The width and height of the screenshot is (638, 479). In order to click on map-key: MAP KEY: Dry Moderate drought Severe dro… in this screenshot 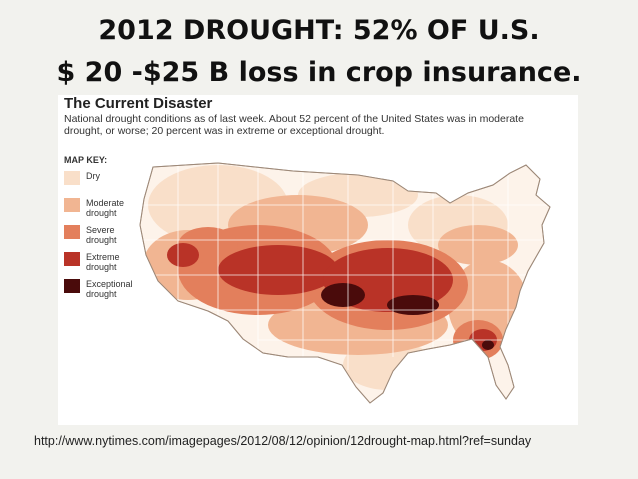, I will do `click(104, 230)`.